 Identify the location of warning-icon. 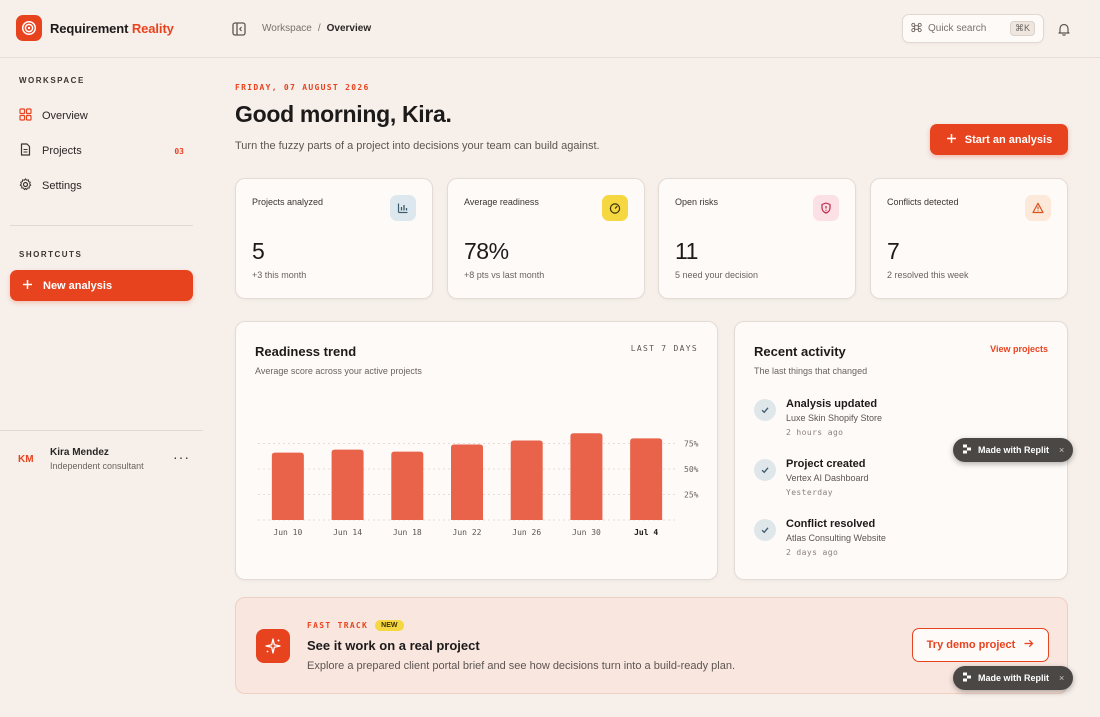
(1038, 208).